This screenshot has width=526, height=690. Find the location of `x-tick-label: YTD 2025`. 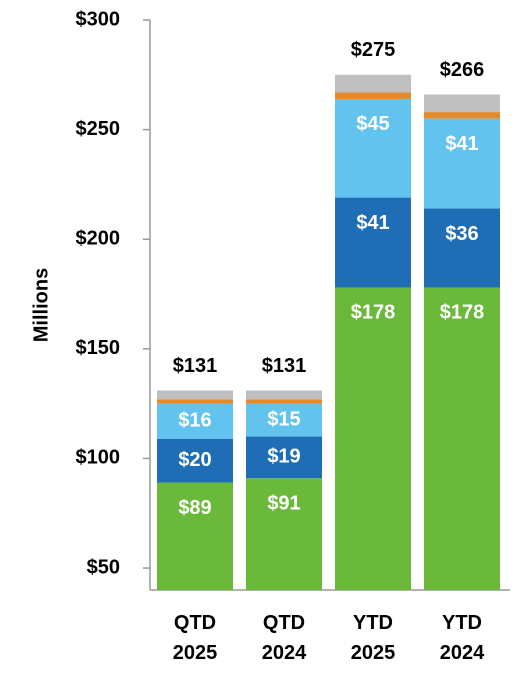

x-tick-label: YTD 2025 is located at coordinates (373, 638).